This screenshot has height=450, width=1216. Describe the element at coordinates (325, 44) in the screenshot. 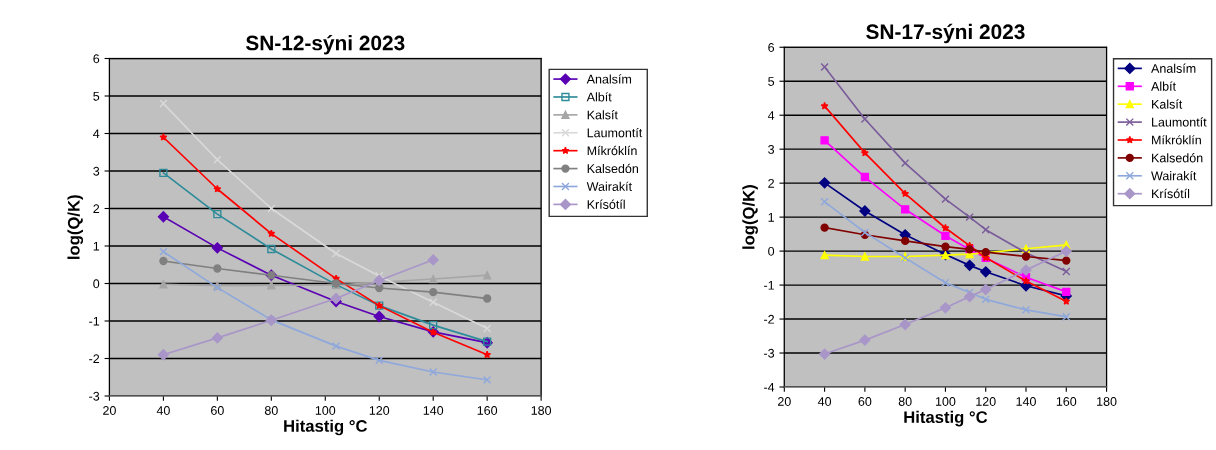

I see `chart-title: SN-12-sýni 2023` at that location.